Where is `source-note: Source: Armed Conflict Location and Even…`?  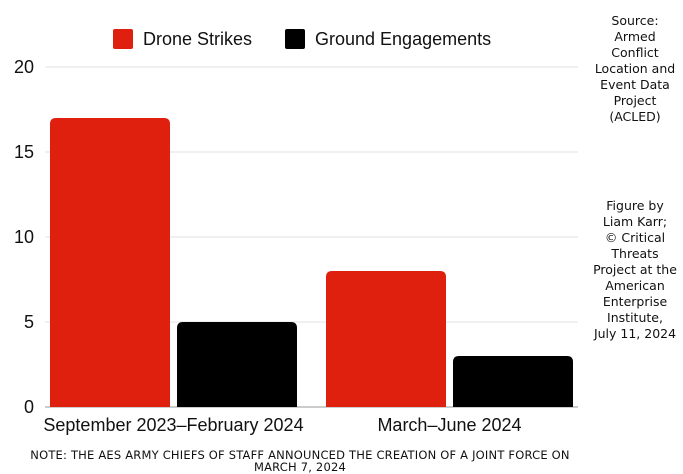
source-note: Source: Armed Conflict Location and Even… is located at coordinates (635, 68).